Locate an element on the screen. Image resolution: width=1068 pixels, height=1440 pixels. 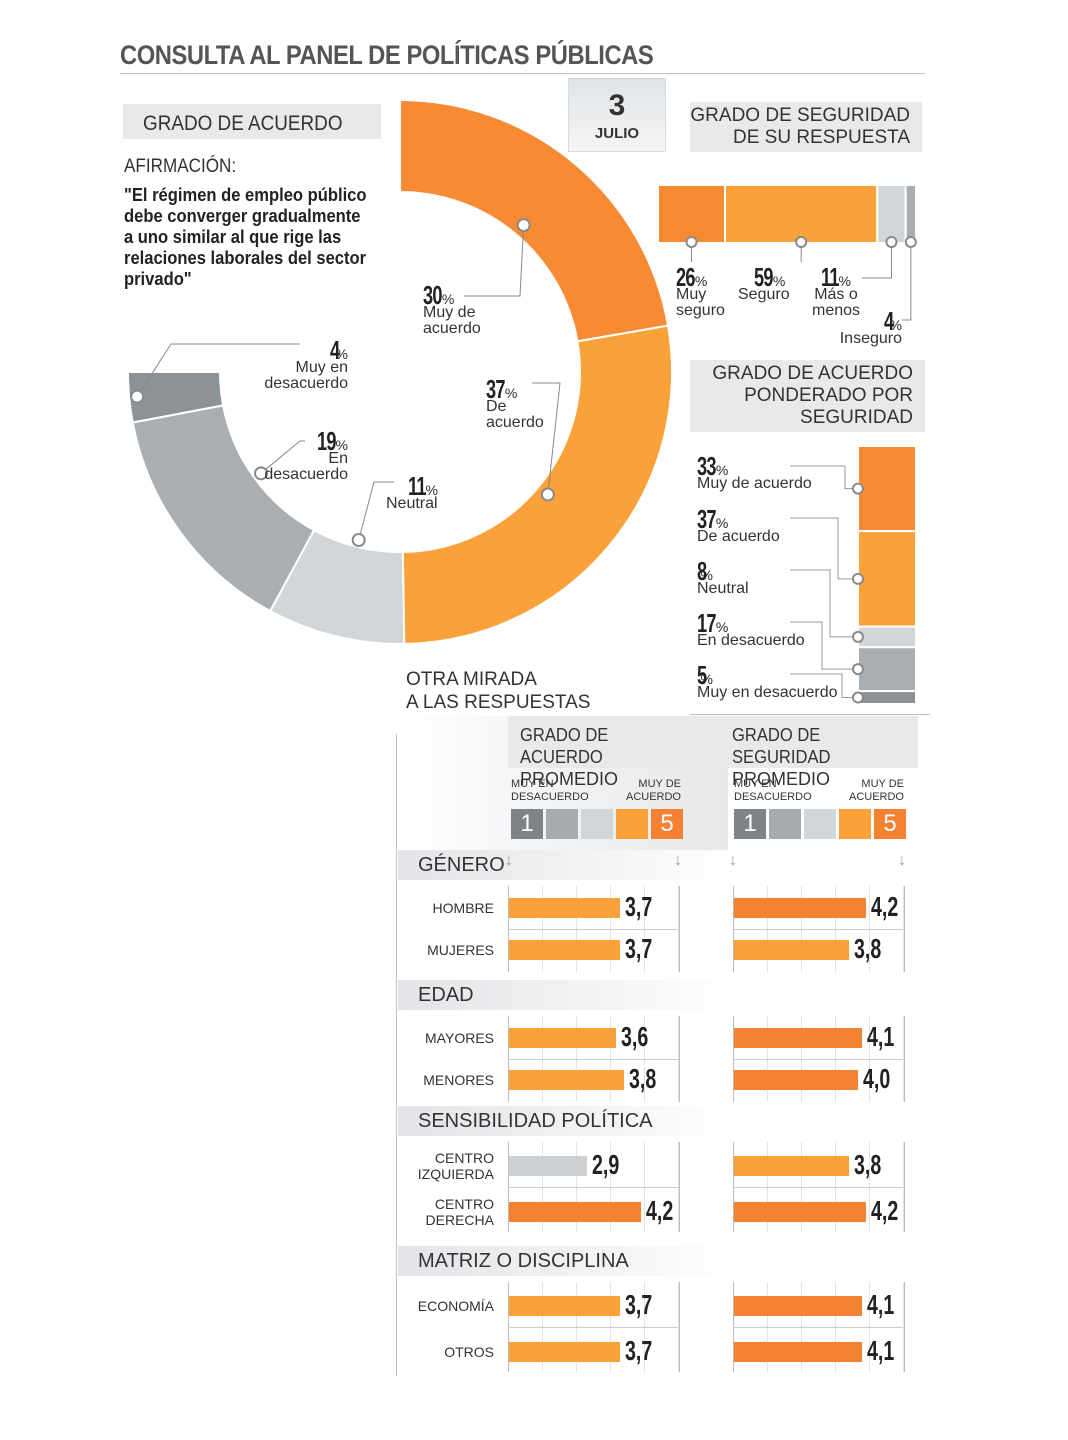
col1-header-line2: PROMEDIO is located at coordinates (569, 779).